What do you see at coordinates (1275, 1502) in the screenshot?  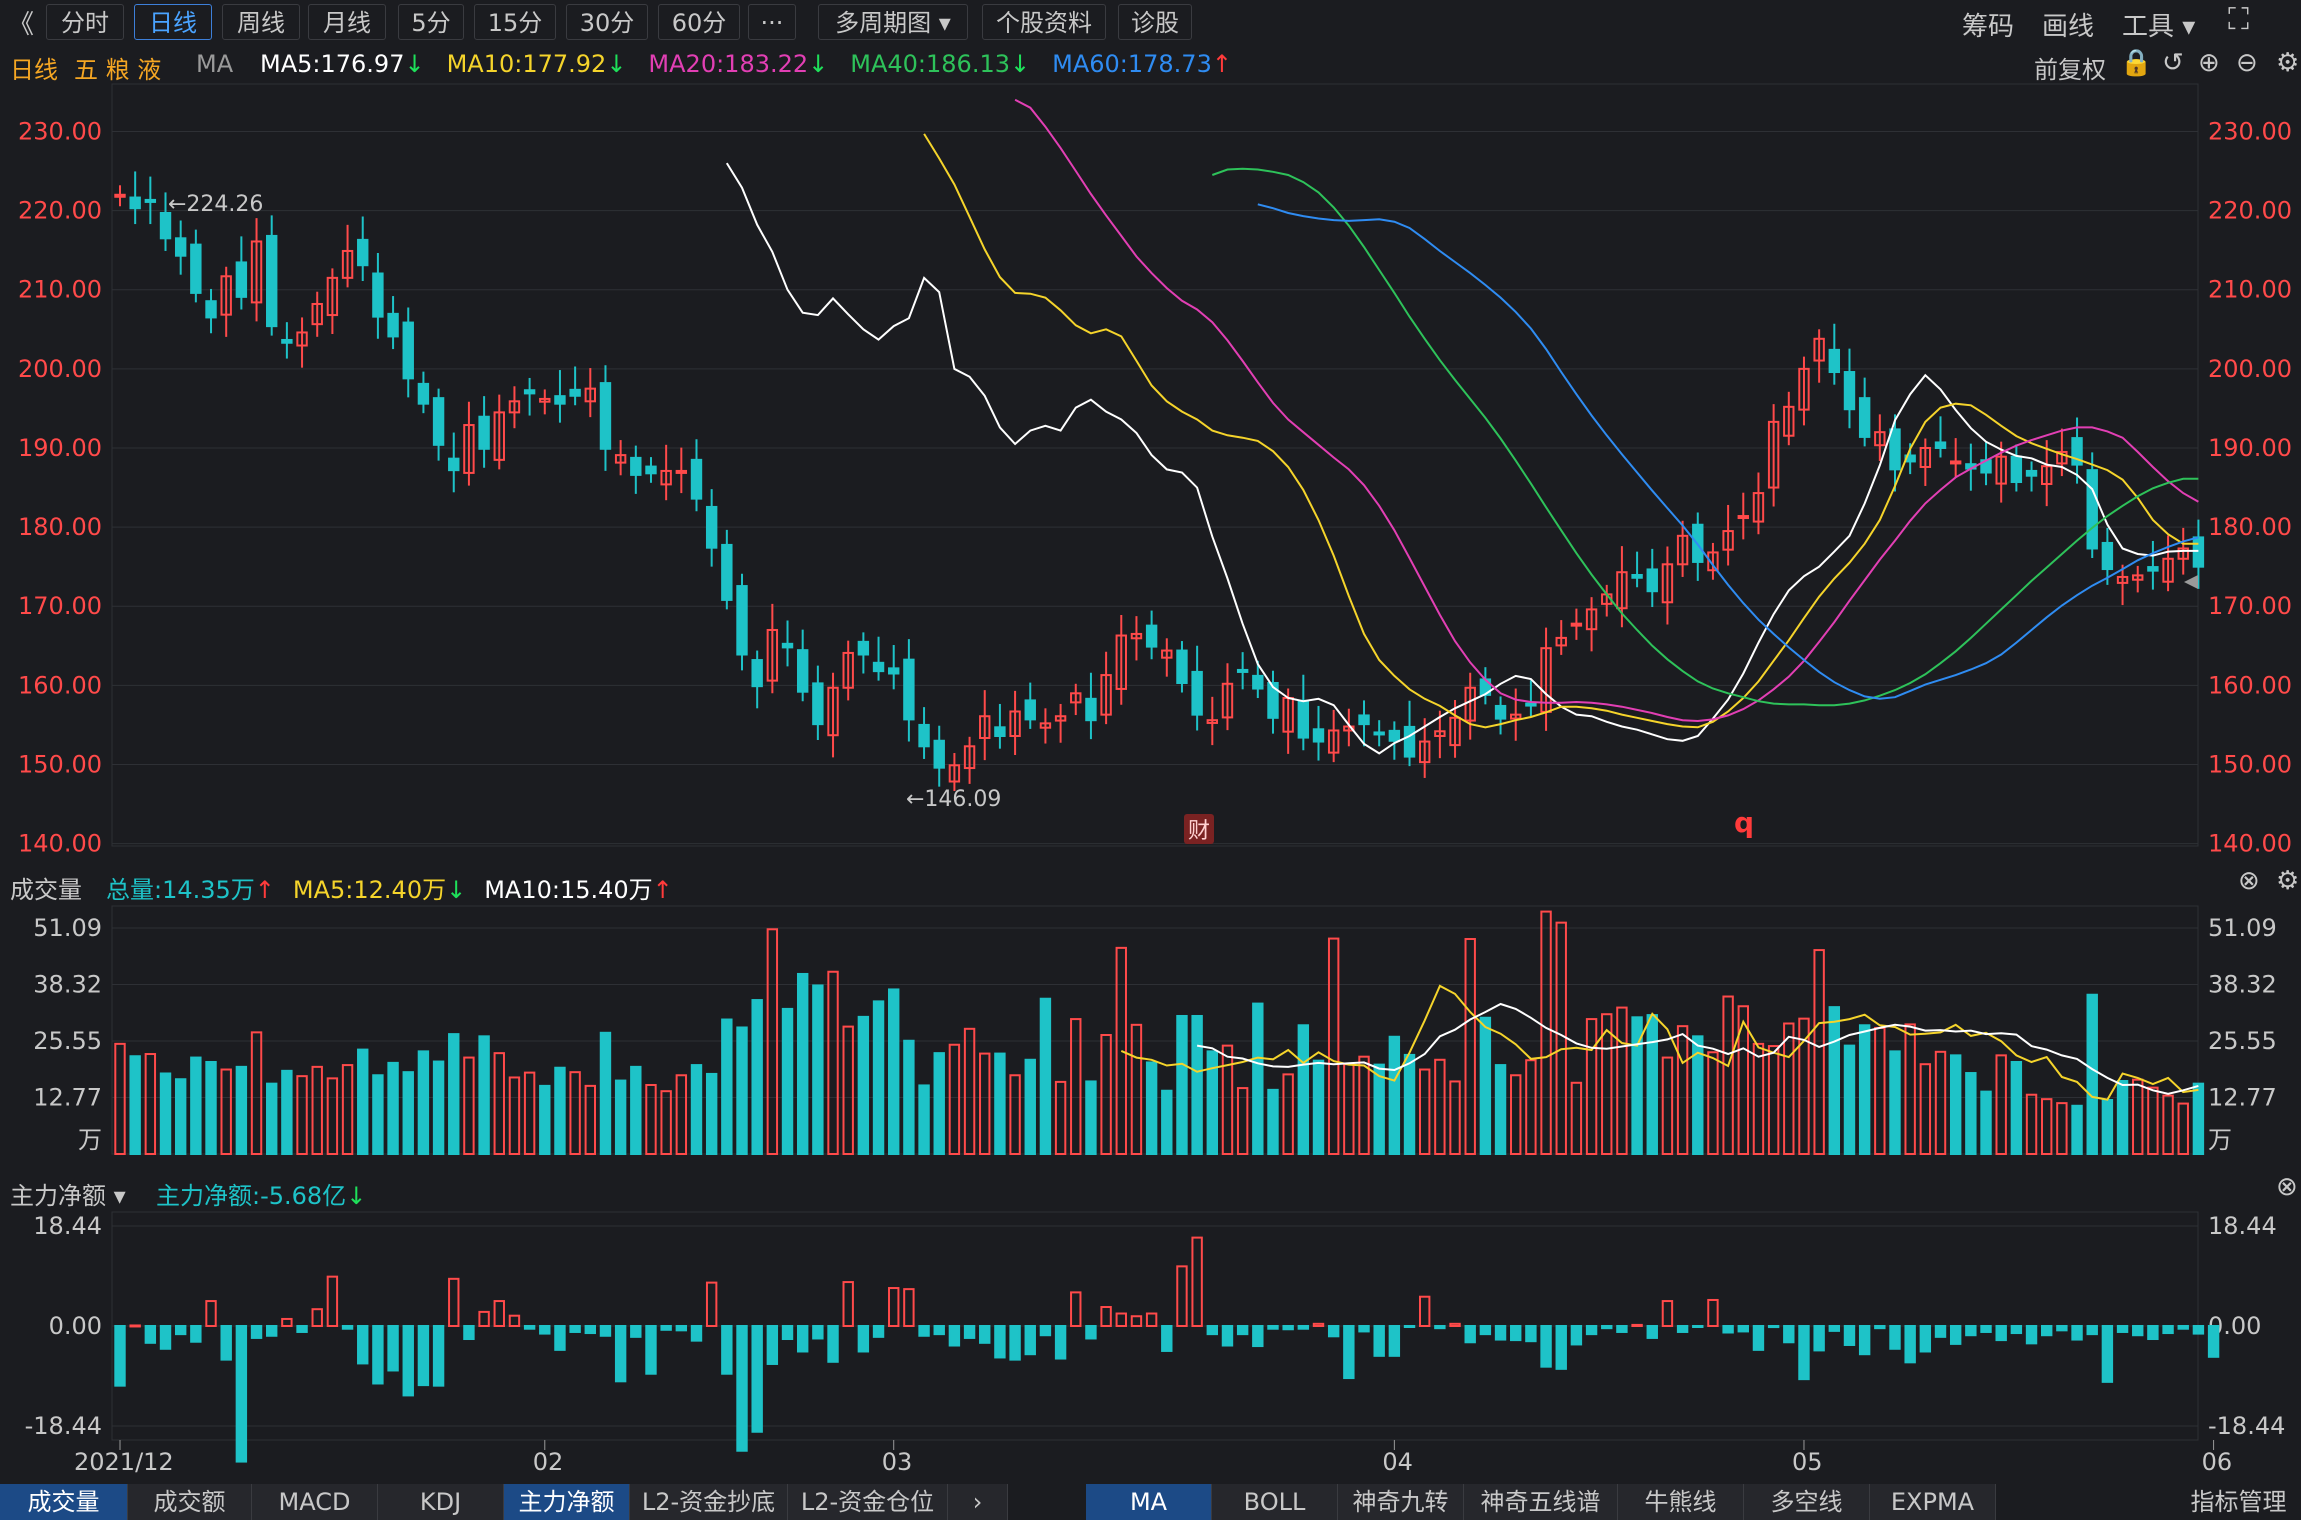 I see `tab-BOLL: BOLL` at bounding box center [1275, 1502].